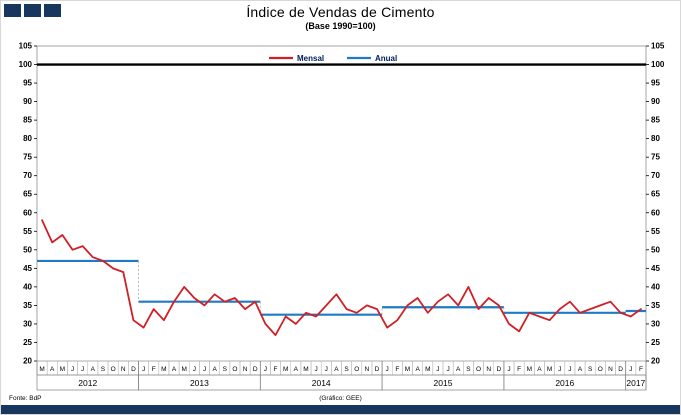 This screenshot has height=415, width=681. I want to click on svg-text: Mensal, so click(310, 58).